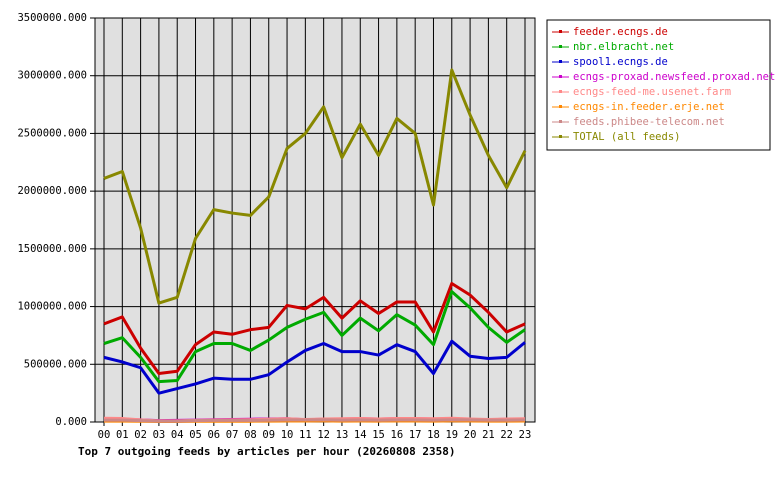  I want to click on legend-label: ecngs-feed-me.usenet.farm, so click(652, 92).